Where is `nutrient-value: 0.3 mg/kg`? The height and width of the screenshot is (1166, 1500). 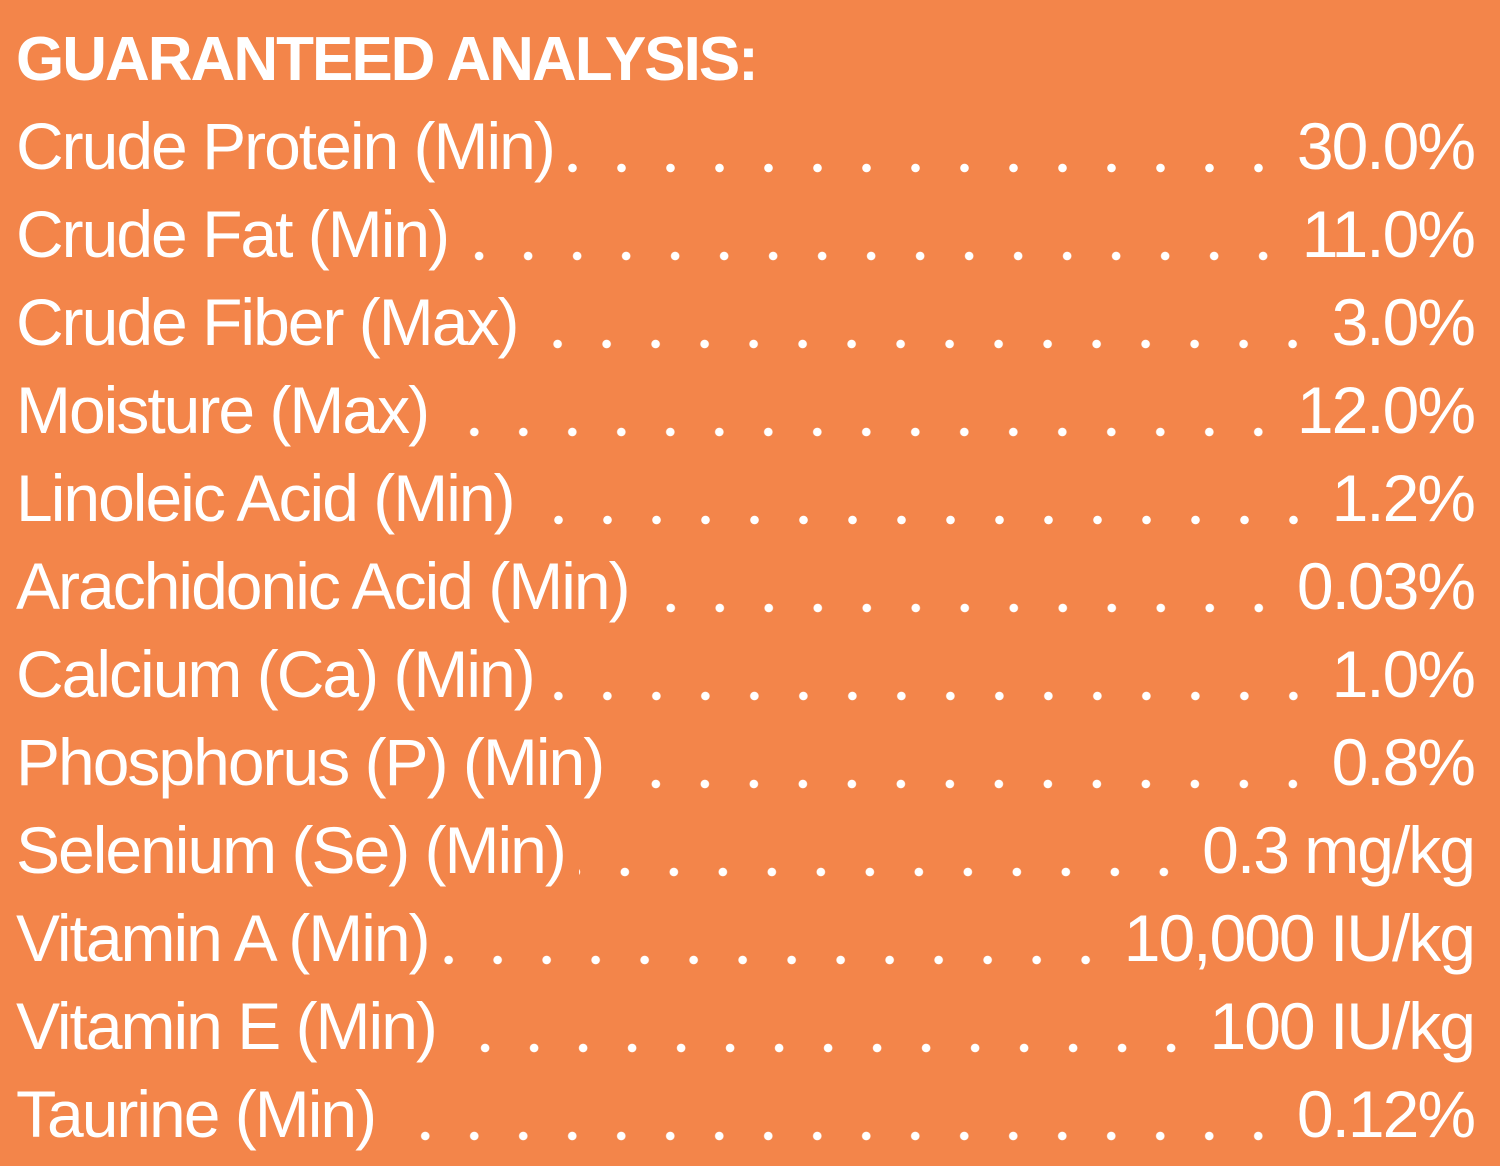 nutrient-value: 0.3 mg/kg is located at coordinates (1339, 850).